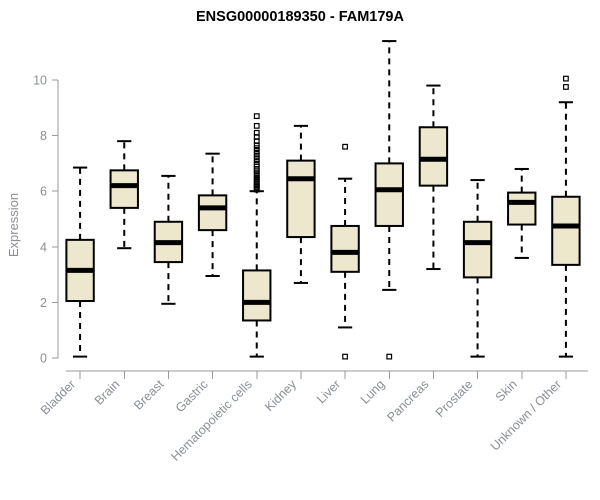 This screenshot has width=600, height=500. What do you see at coordinates (192, 396) in the screenshot?
I see `x-axis-category-label: Gastric` at bounding box center [192, 396].